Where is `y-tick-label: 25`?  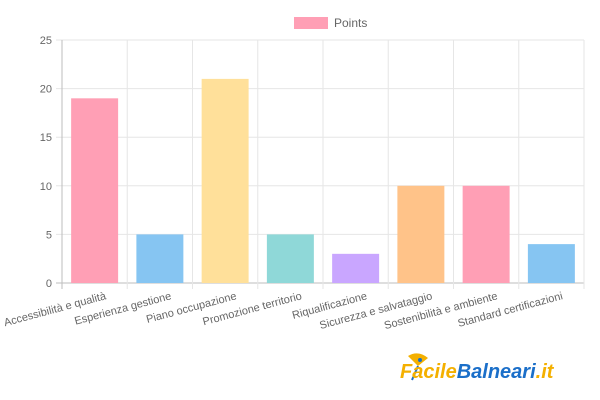 y-tick-label: 25 is located at coordinates (46, 41).